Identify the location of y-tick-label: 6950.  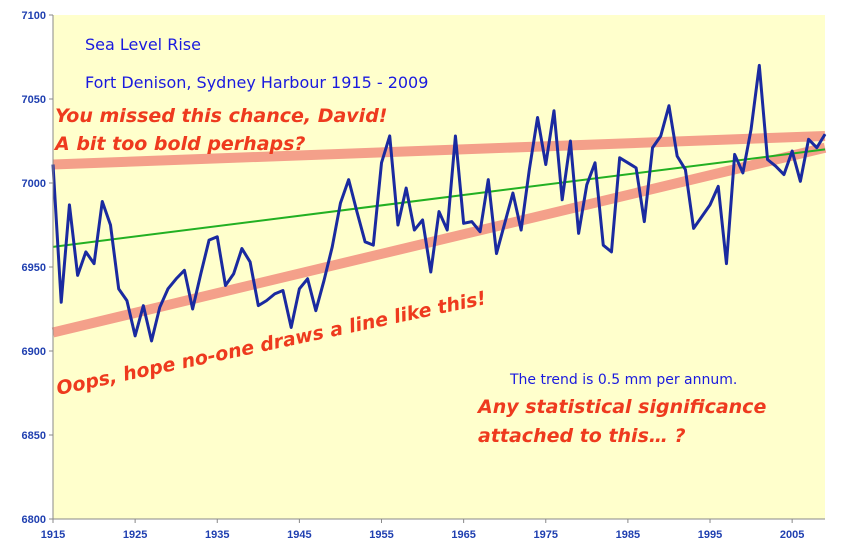
(34, 268).